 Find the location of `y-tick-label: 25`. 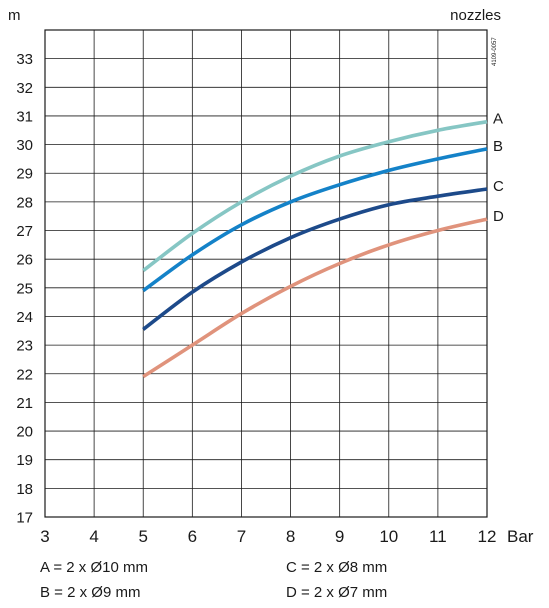

y-tick-label: 25 is located at coordinates (24, 288).